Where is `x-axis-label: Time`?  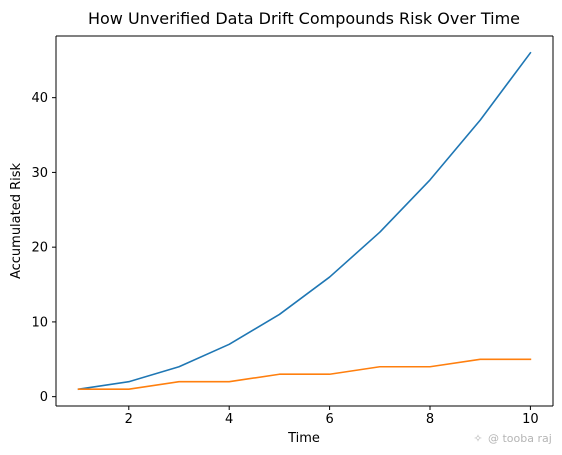 x-axis-label: Time is located at coordinates (303, 438).